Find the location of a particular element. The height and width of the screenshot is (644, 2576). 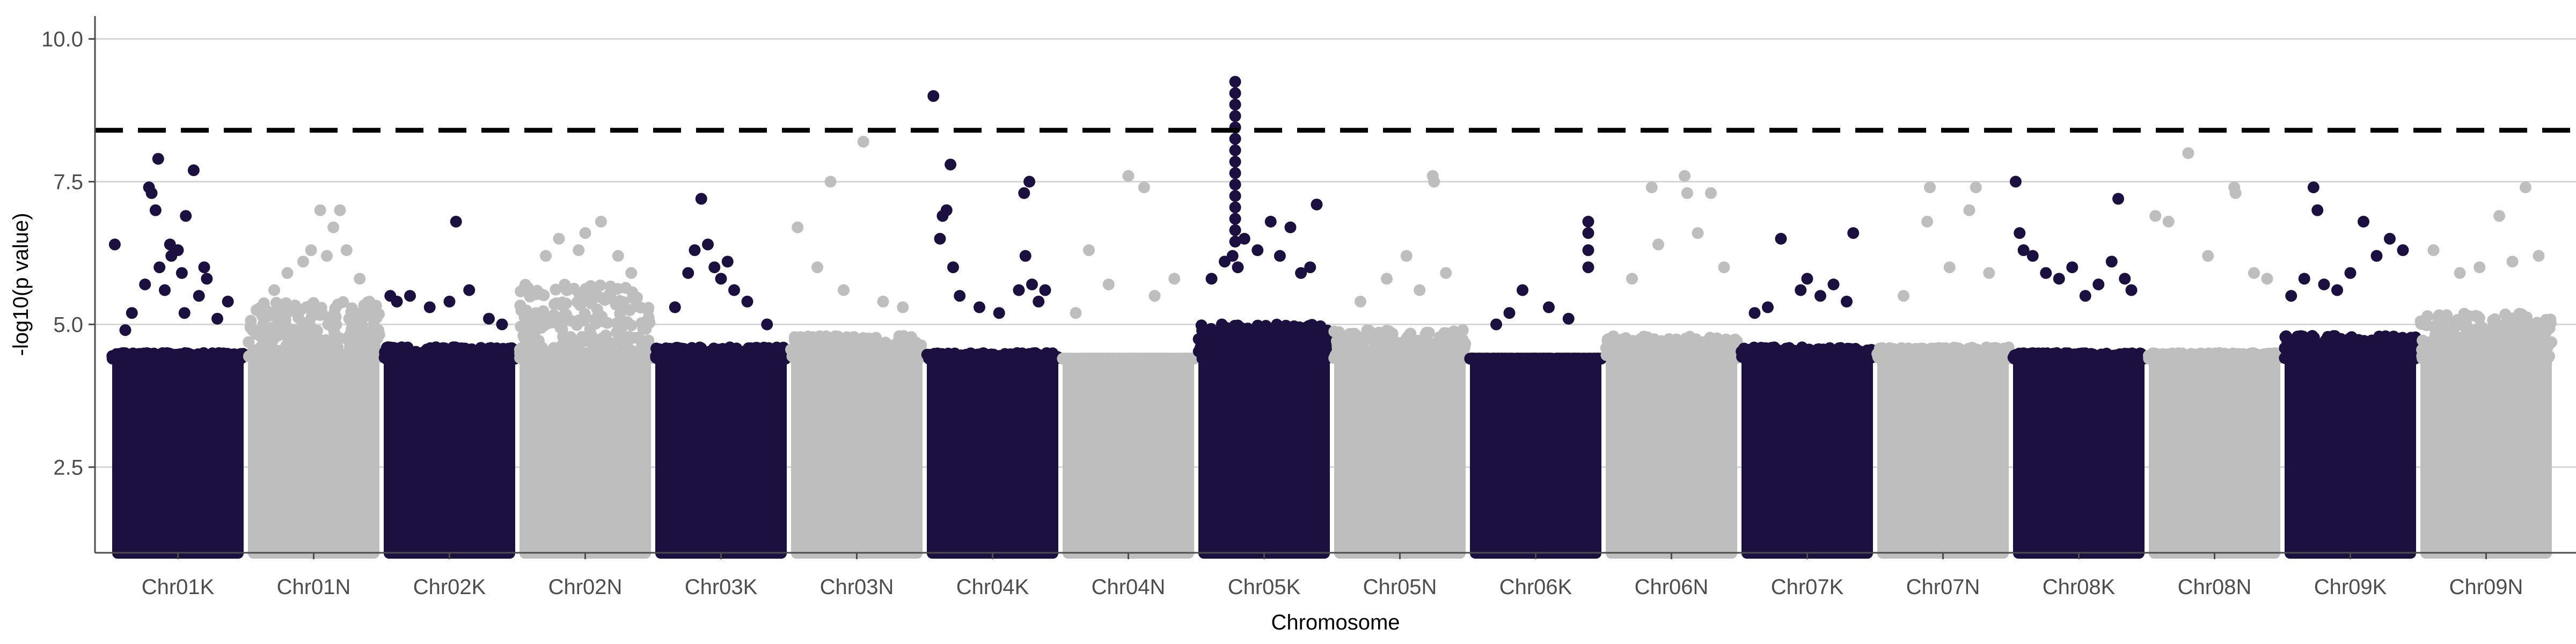

x-tick-label: Chr05N is located at coordinates (1400, 587).